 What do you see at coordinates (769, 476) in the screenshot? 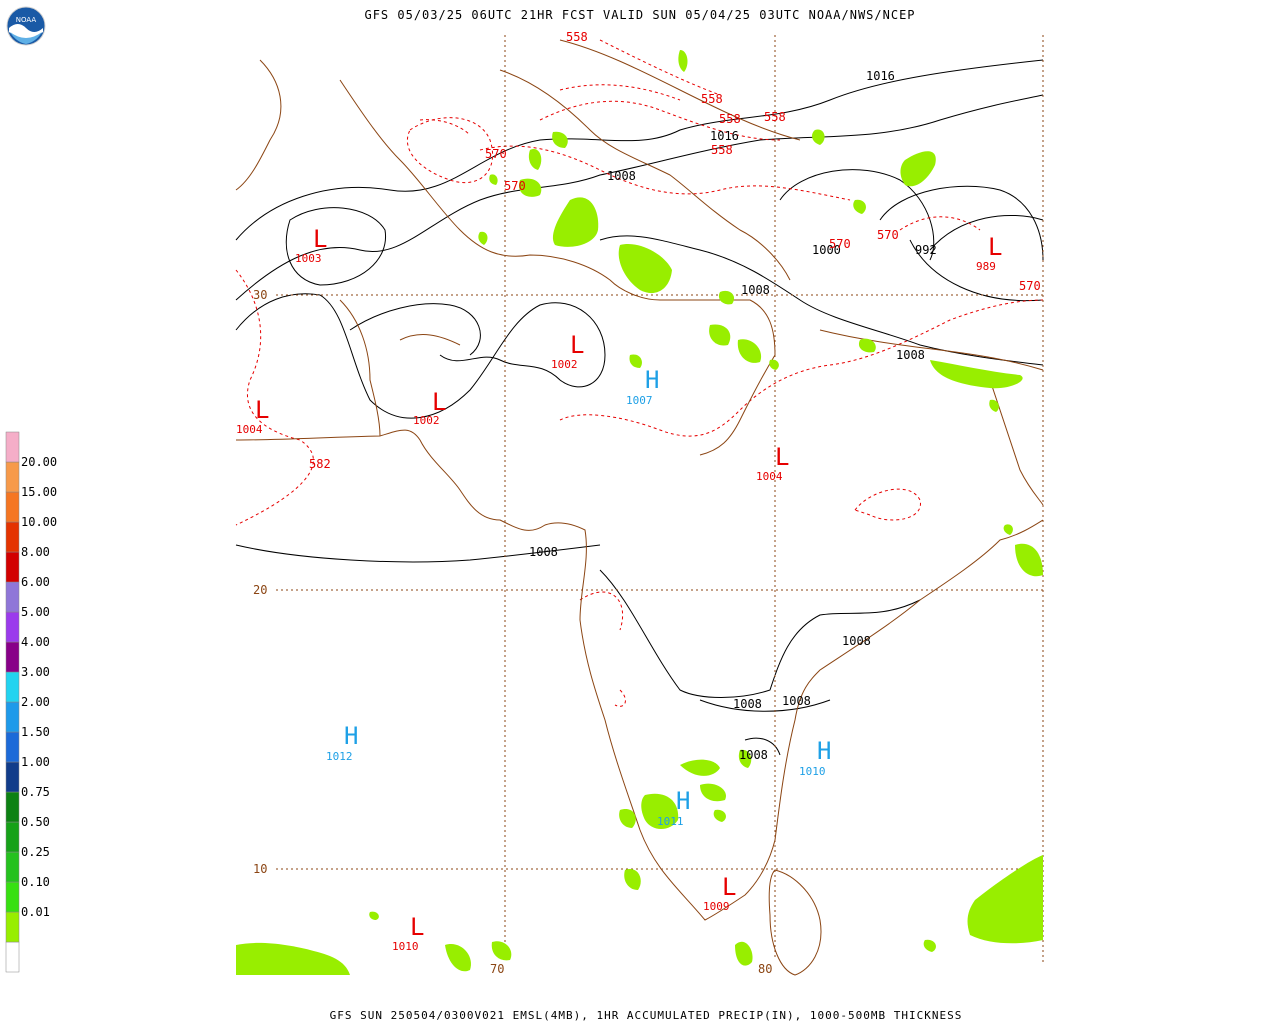
I see `svg-text: 1004` at bounding box center [769, 476].